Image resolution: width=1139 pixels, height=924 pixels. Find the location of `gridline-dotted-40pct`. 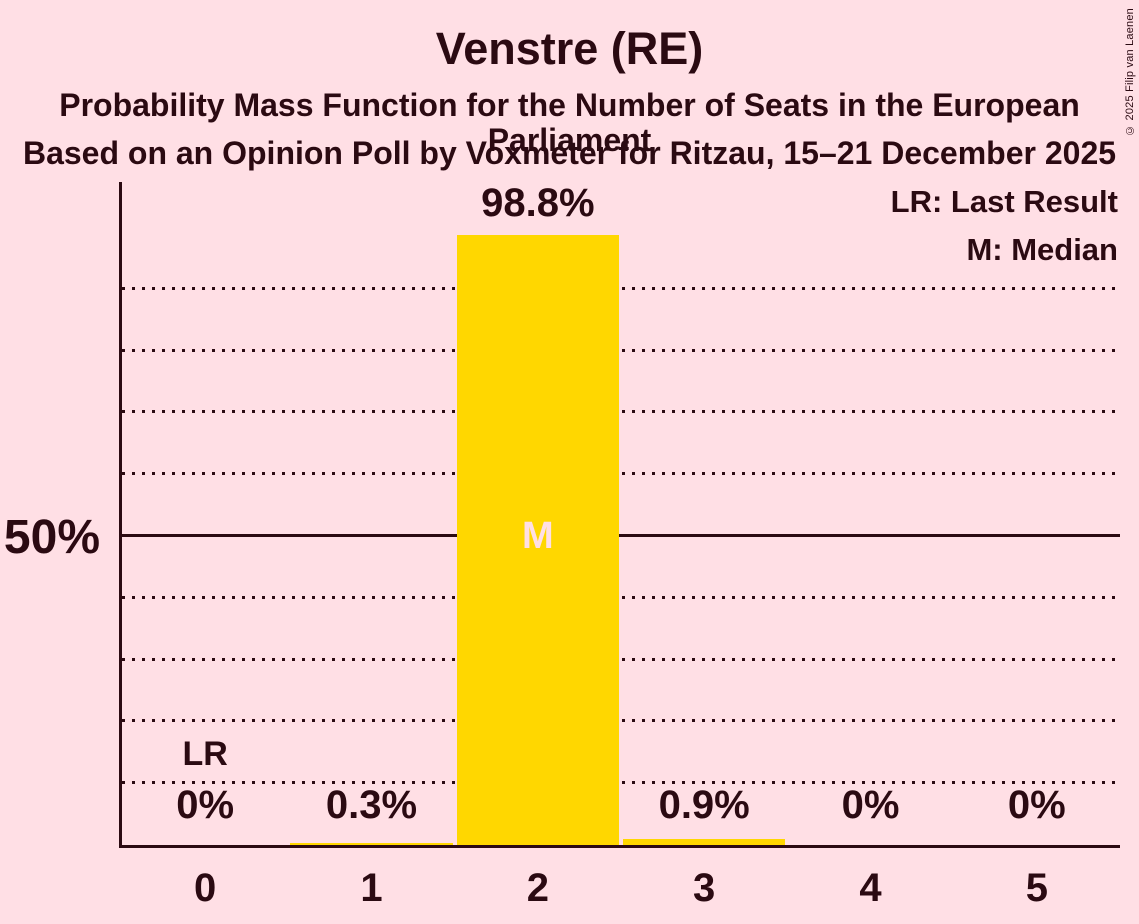

gridline-dotted-40pct is located at coordinates (621, 597).